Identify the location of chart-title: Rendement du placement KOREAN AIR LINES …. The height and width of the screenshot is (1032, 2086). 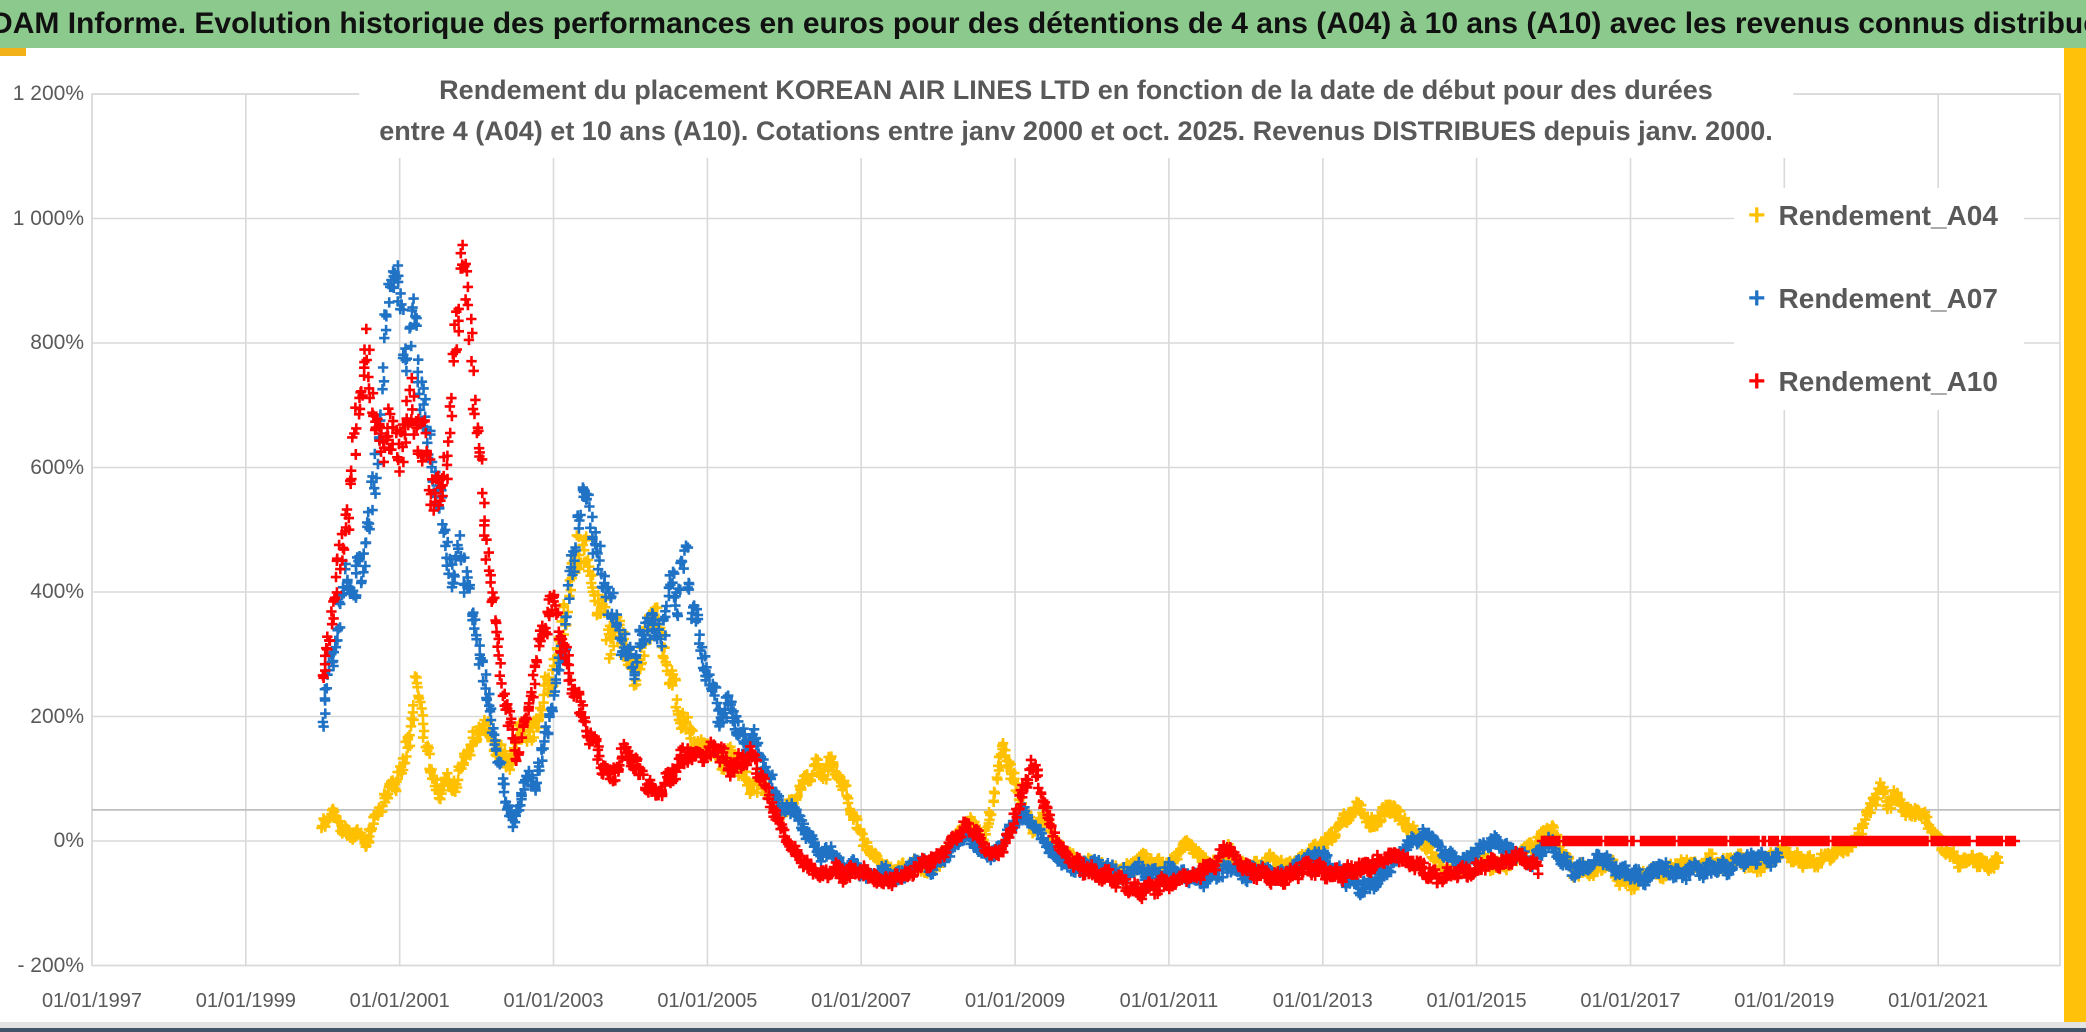
(1076, 112).